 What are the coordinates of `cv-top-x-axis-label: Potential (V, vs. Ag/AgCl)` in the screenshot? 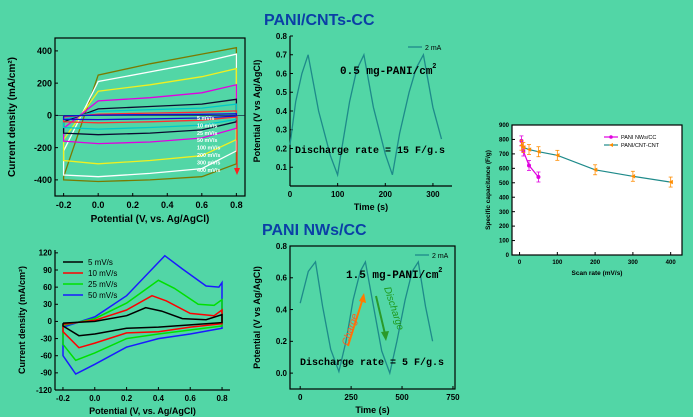 It's located at (150, 219).